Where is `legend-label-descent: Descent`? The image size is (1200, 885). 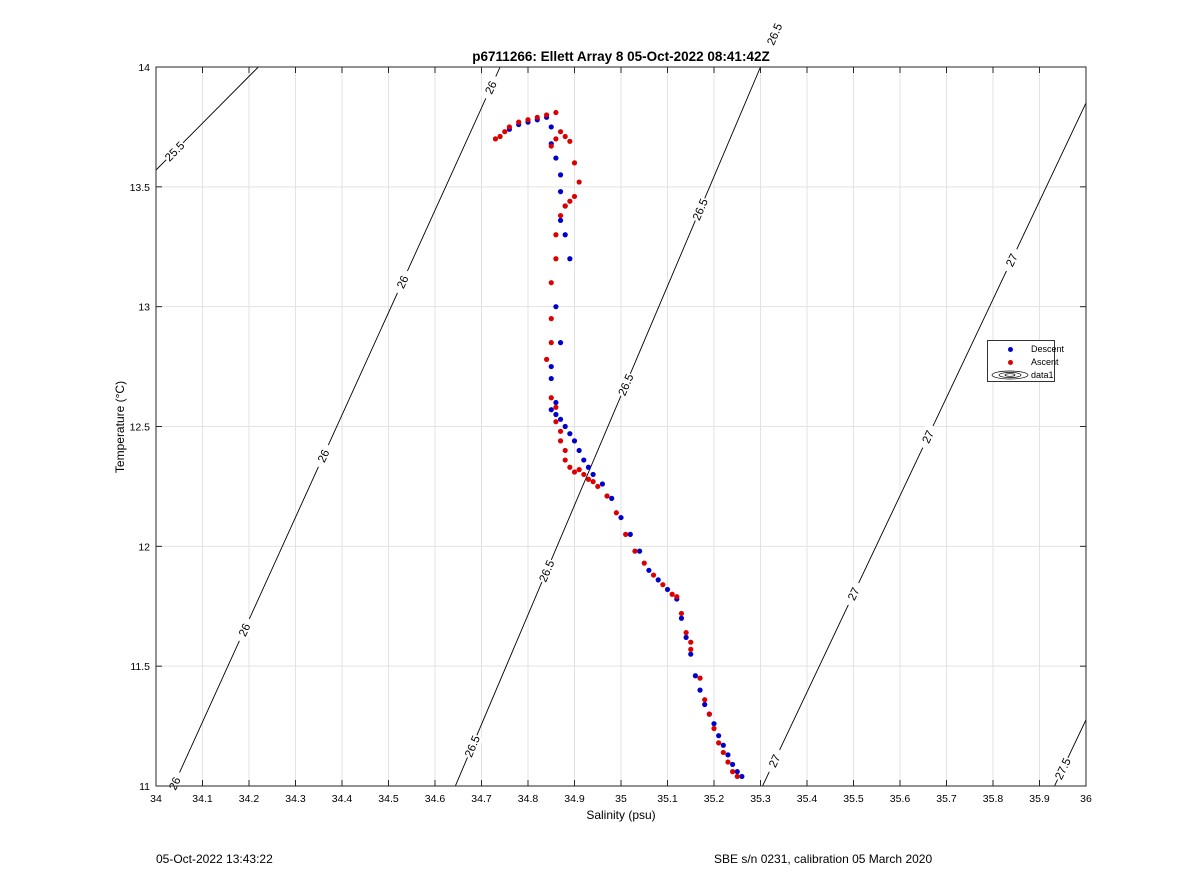
legend-label-descent: Descent is located at coordinates (1048, 349).